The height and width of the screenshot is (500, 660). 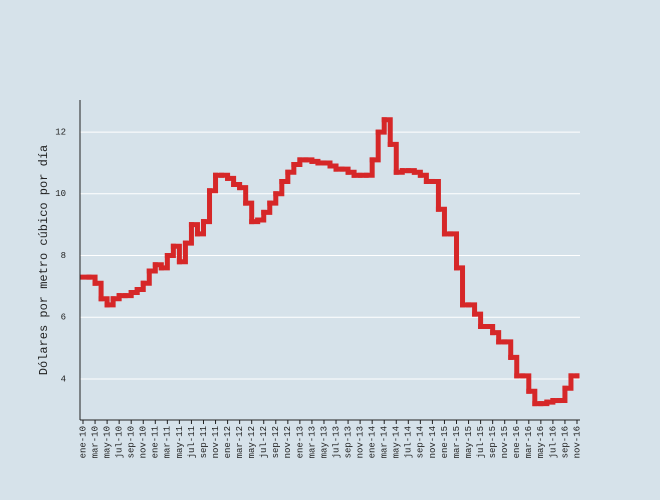 I want to click on x-tick-label: sep-11, so click(x=204, y=442).